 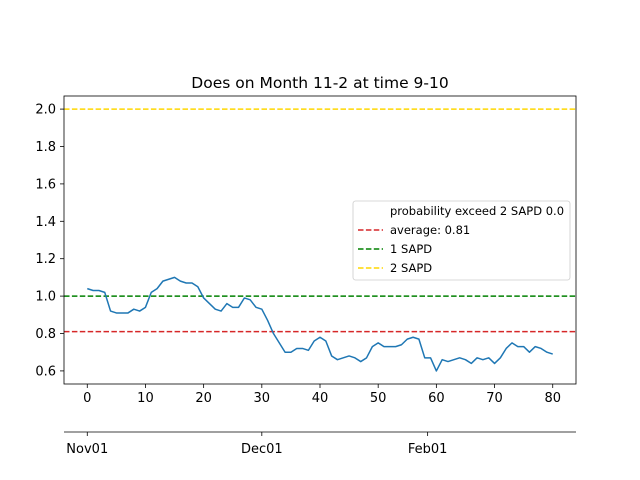 I want to click on y-tick-label: 1.8, so click(x=45, y=147).